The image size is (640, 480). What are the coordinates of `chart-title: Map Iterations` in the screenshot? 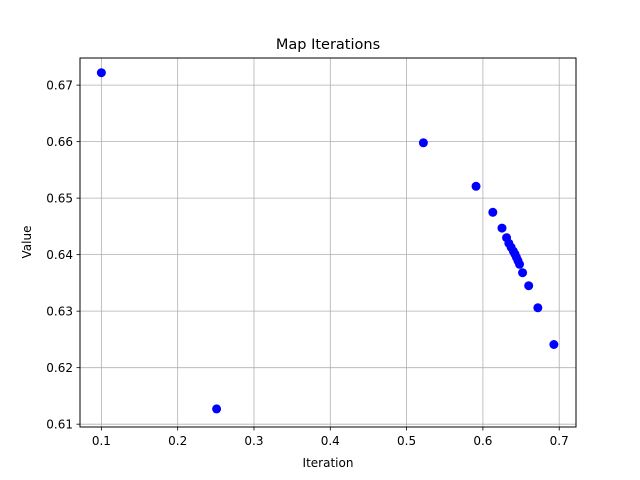 It's located at (328, 45).